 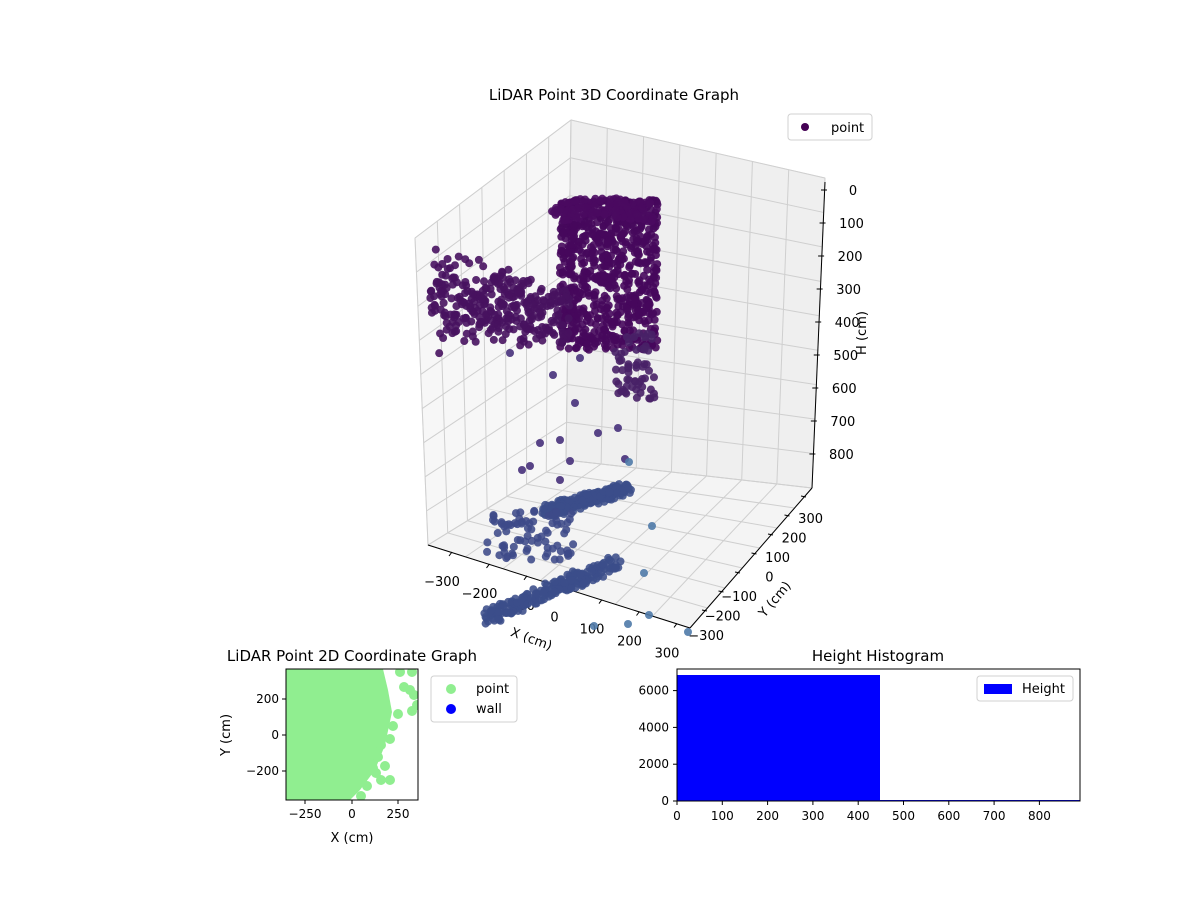 What do you see at coordinates (451, 709) in the screenshot?
I see `legend-marker-wall` at bounding box center [451, 709].